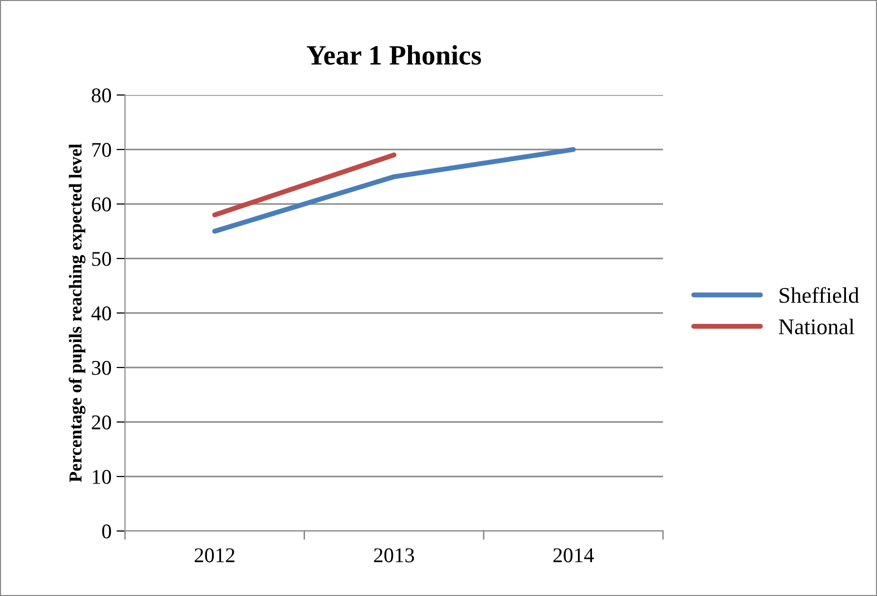 This screenshot has height=596, width=877. I want to click on y-tick-label: 70, so click(102, 149).